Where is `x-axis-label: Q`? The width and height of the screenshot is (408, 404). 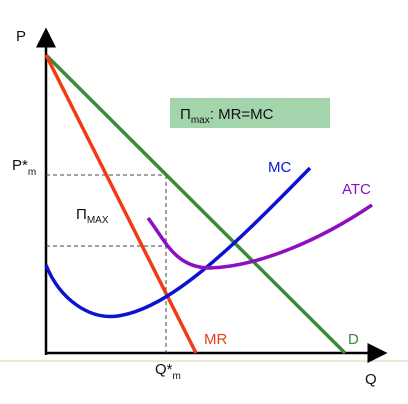 x-axis-label: Q is located at coordinates (371, 379).